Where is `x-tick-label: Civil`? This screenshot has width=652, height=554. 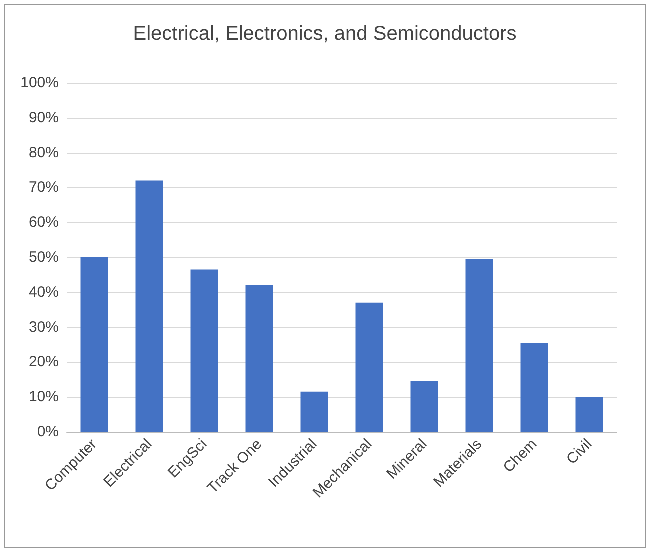
x-tick-label: Civil is located at coordinates (579, 452).